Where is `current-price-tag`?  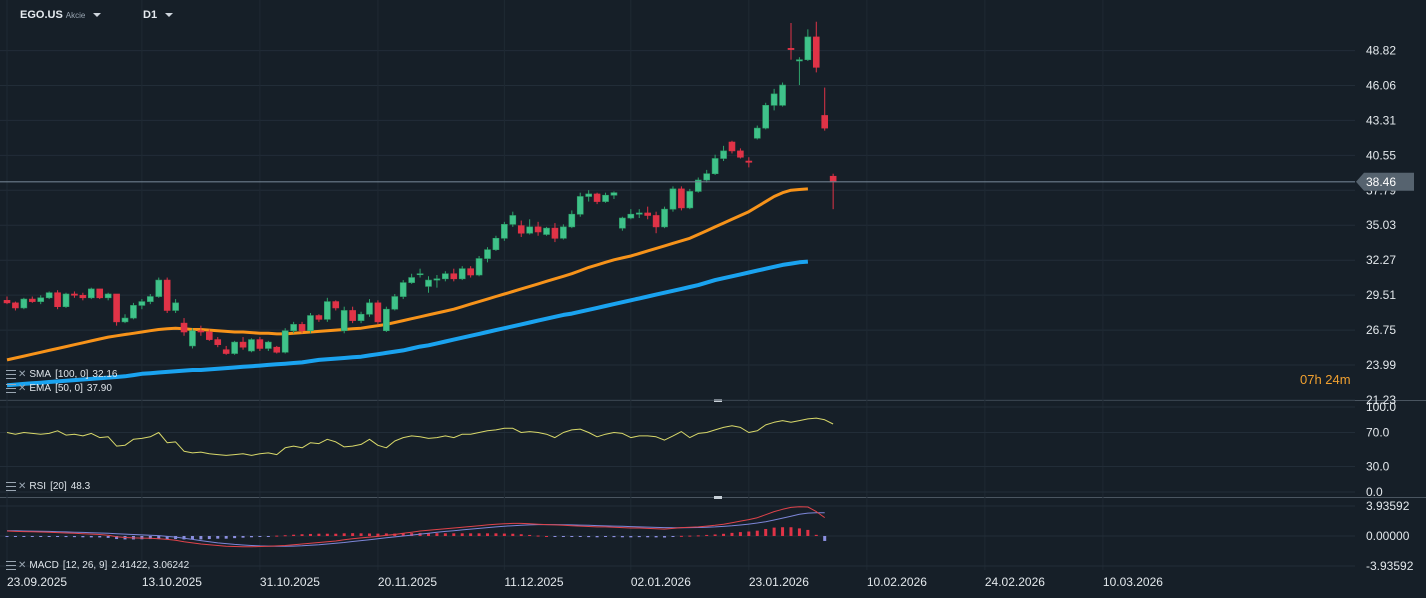
current-price-tag is located at coordinates (1385, 181).